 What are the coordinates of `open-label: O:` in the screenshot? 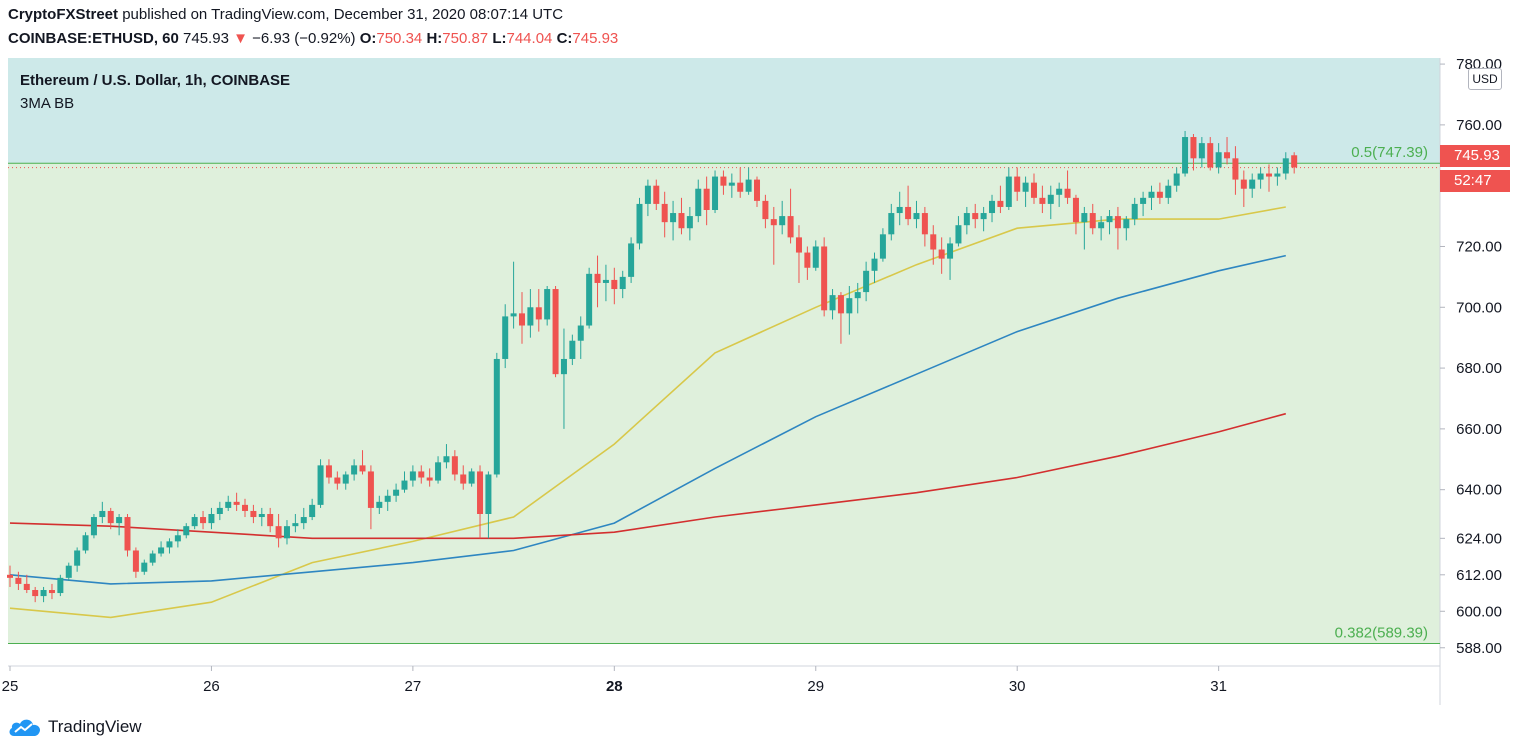 It's located at (368, 38).